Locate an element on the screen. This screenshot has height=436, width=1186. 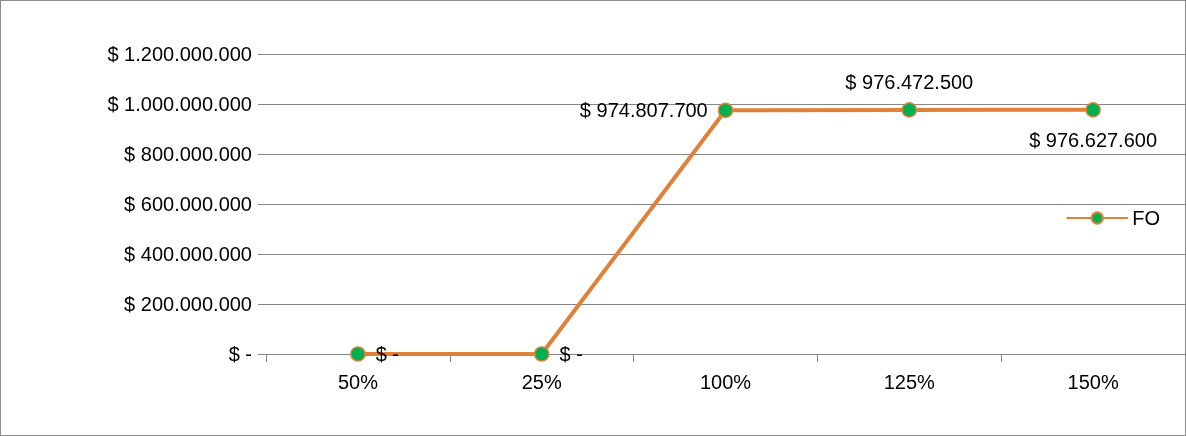
y-tick-label: $ 600.000.000 is located at coordinates (188, 204).